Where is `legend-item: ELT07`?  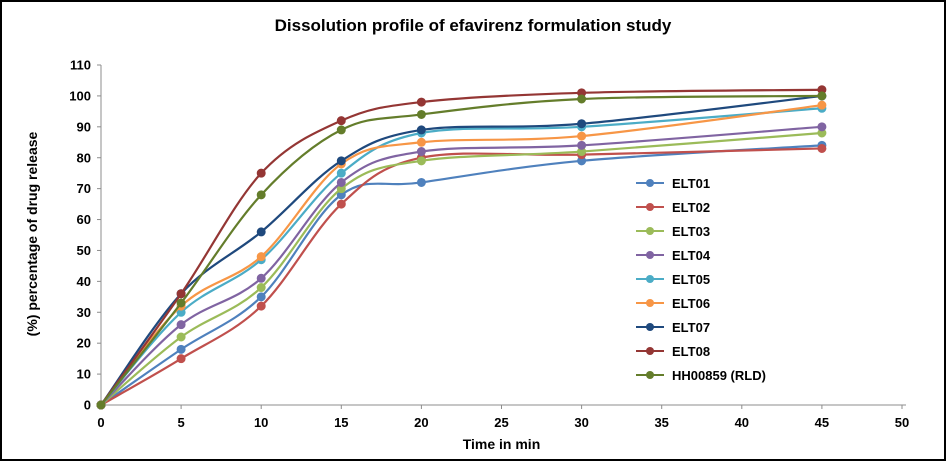 legend-item: ELT07 is located at coordinates (701, 327).